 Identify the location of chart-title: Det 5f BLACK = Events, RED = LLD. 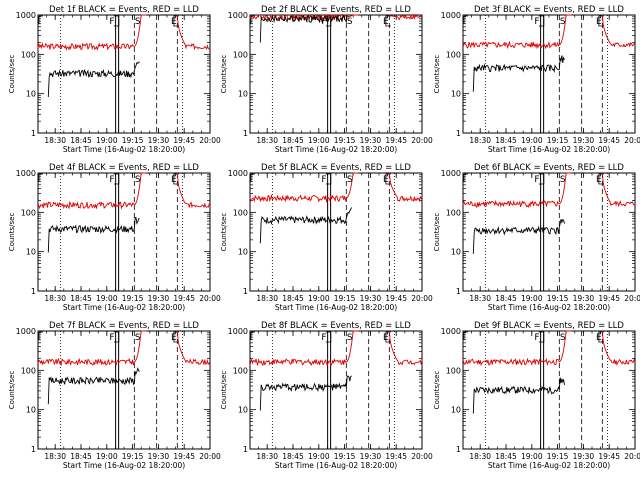
(336, 168).